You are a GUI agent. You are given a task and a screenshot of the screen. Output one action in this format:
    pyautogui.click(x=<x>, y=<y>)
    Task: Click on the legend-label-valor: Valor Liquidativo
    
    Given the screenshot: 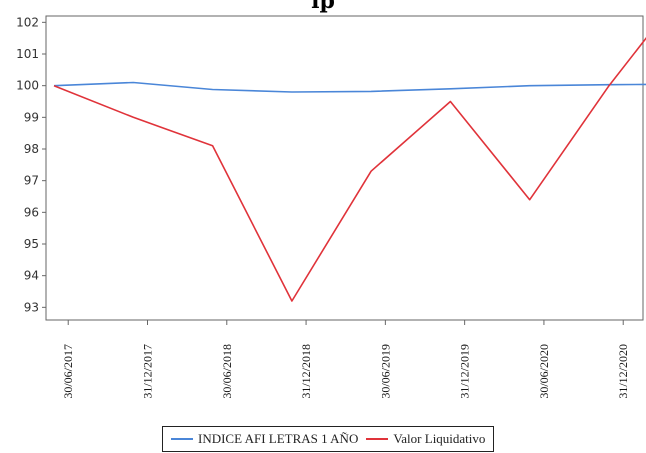 What is the action you would take?
    pyautogui.click(x=439, y=438)
    